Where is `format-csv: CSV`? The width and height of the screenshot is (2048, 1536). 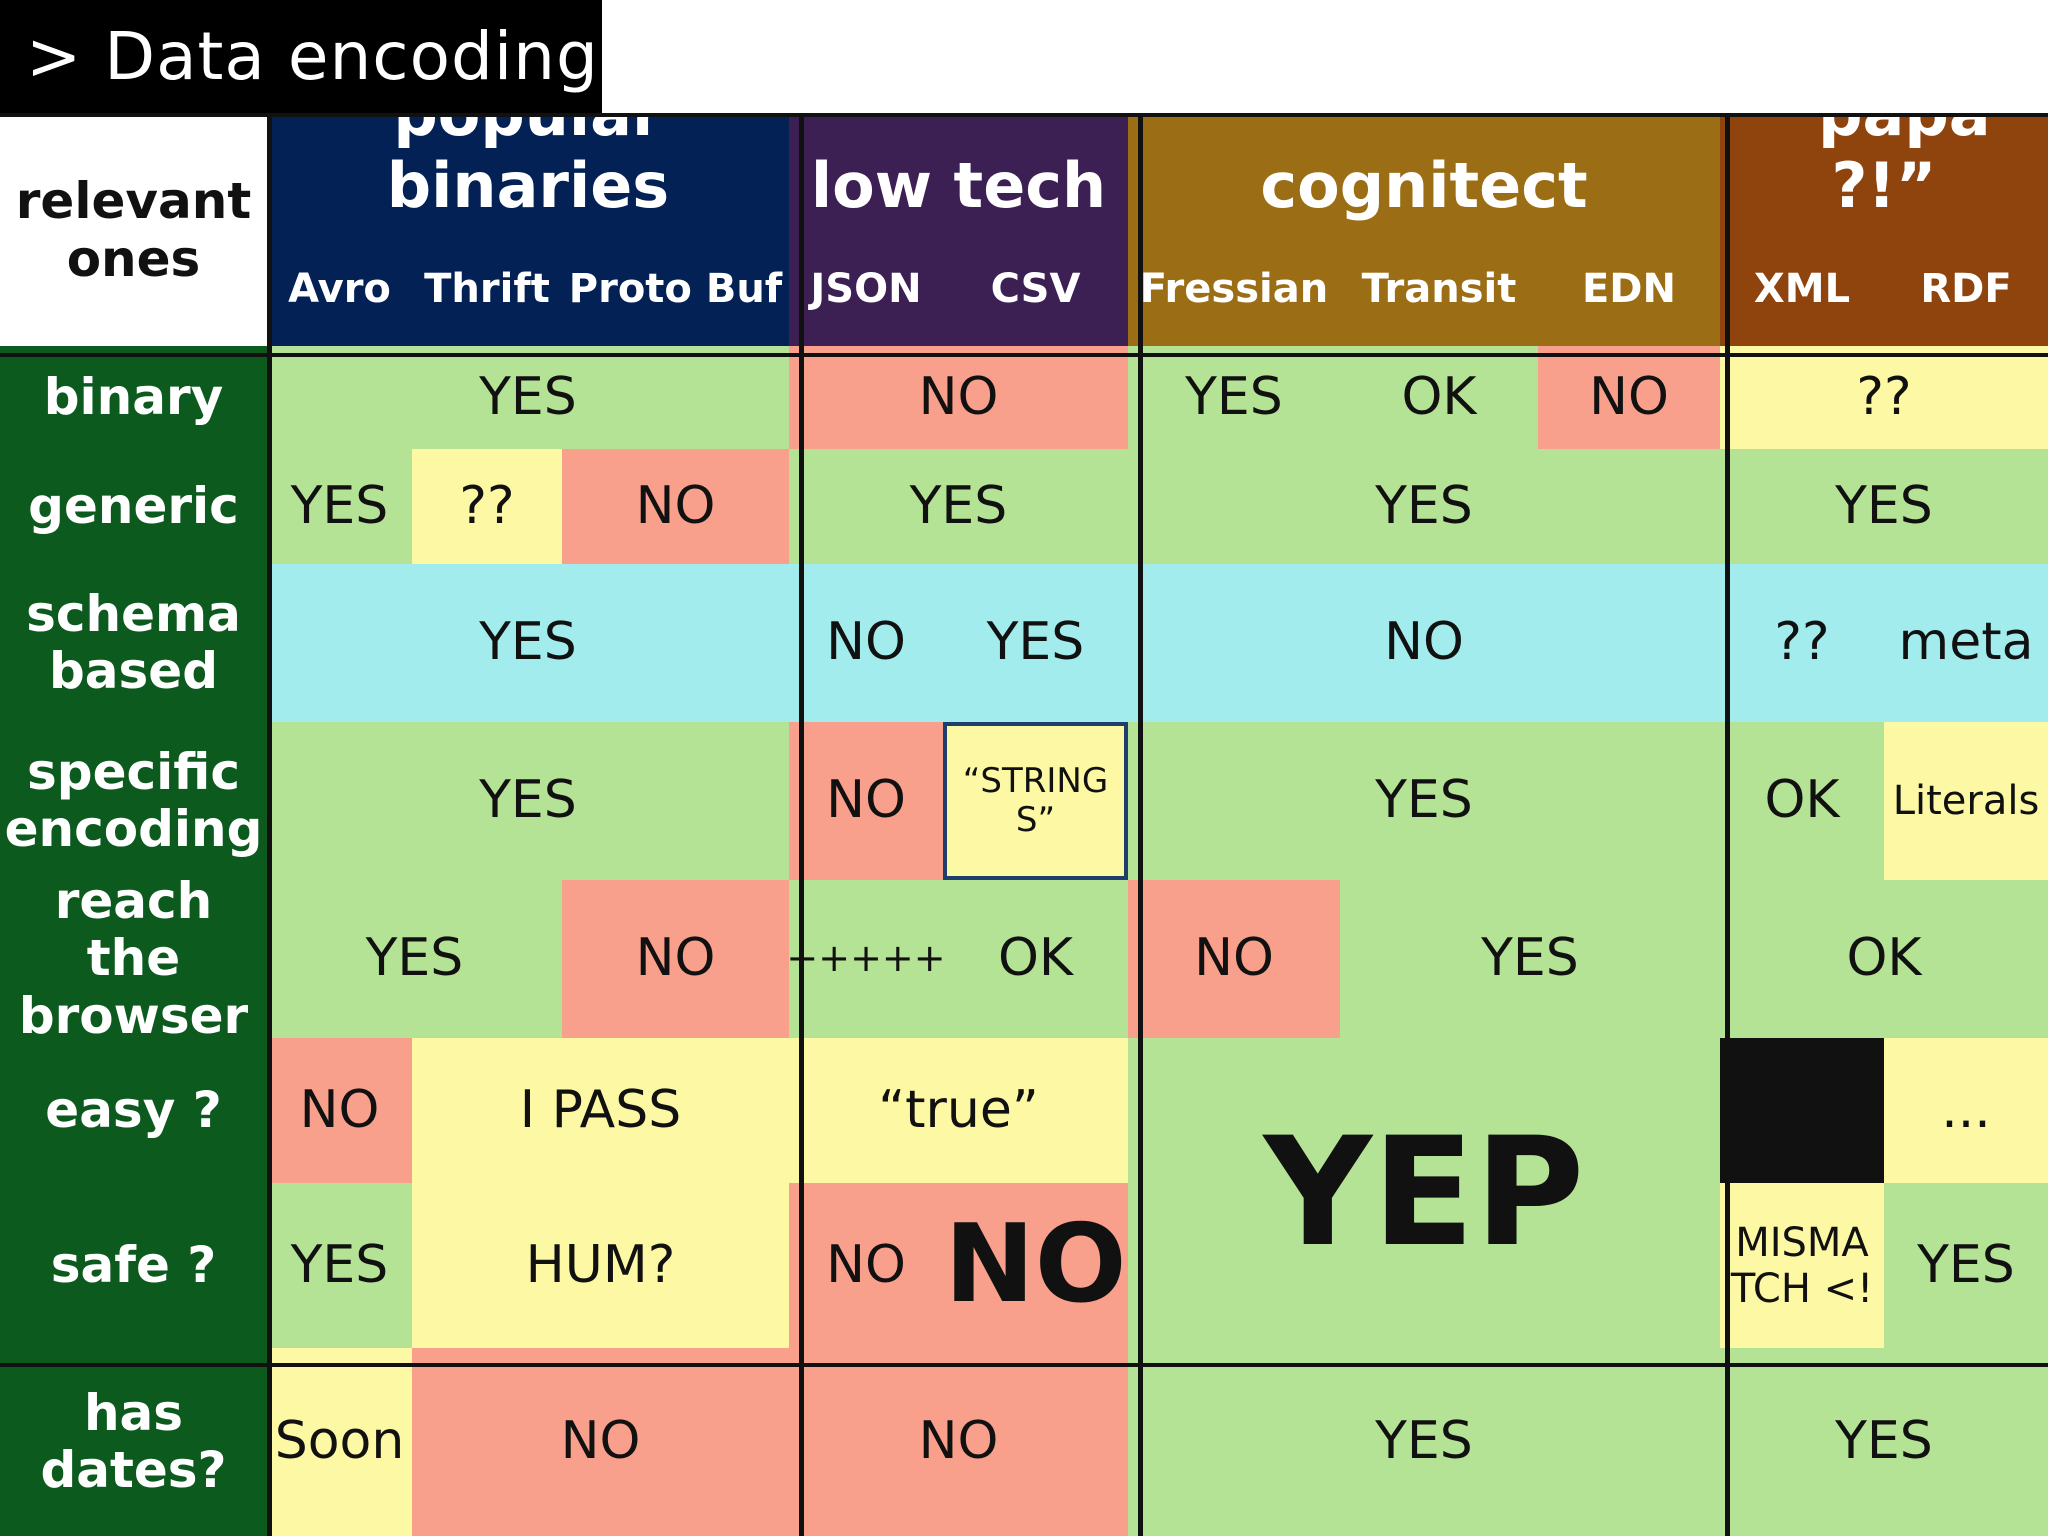 format-csv: CSV is located at coordinates (1035, 288).